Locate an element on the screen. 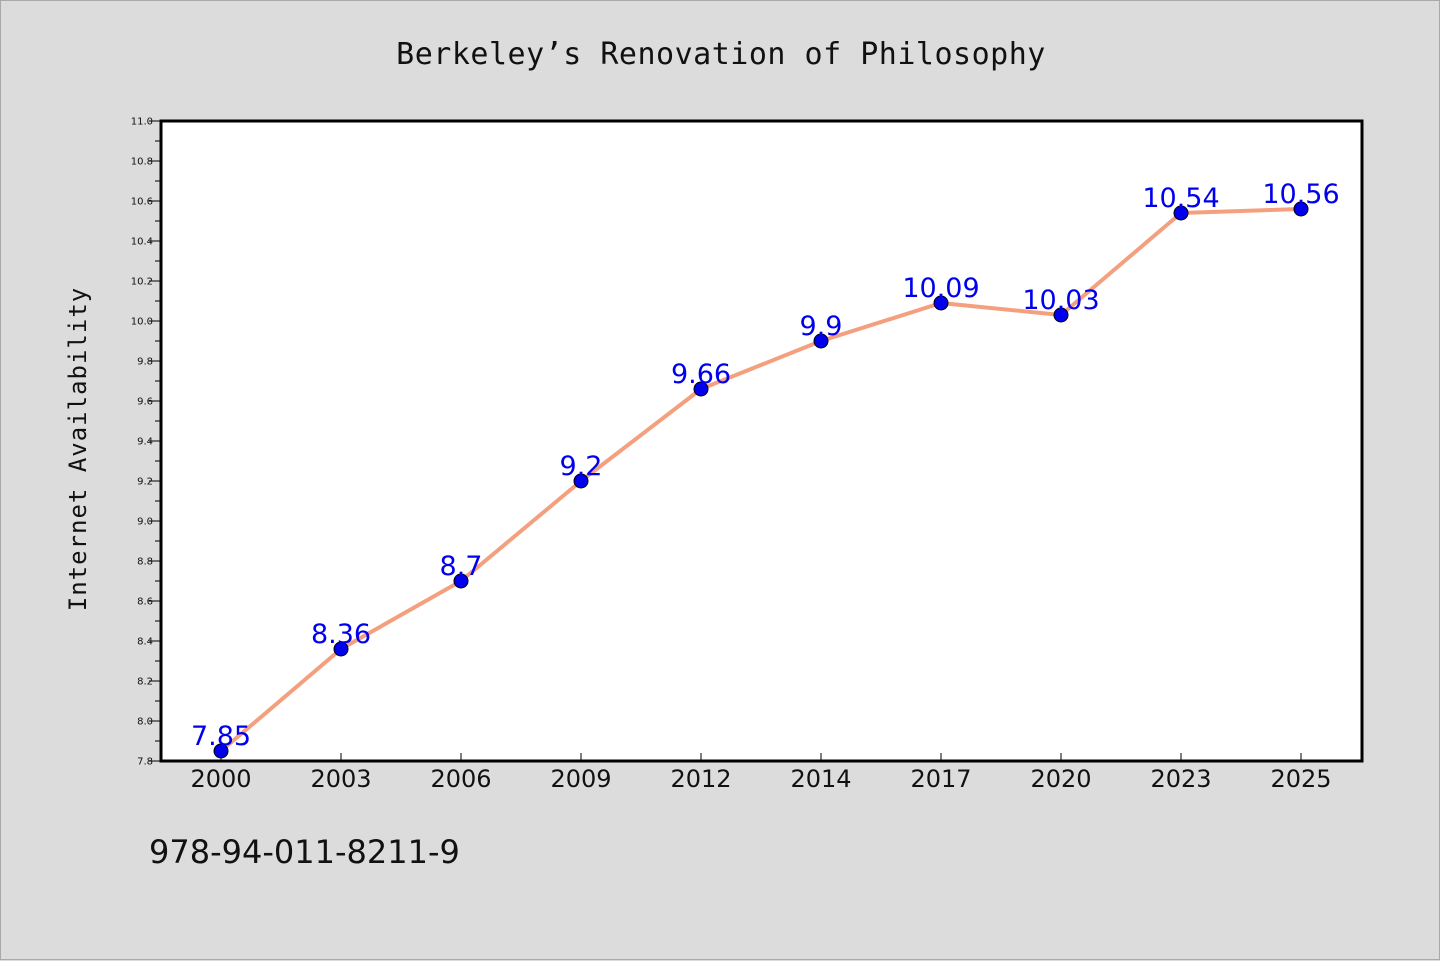  data-label: 8.36 is located at coordinates (341, 634).